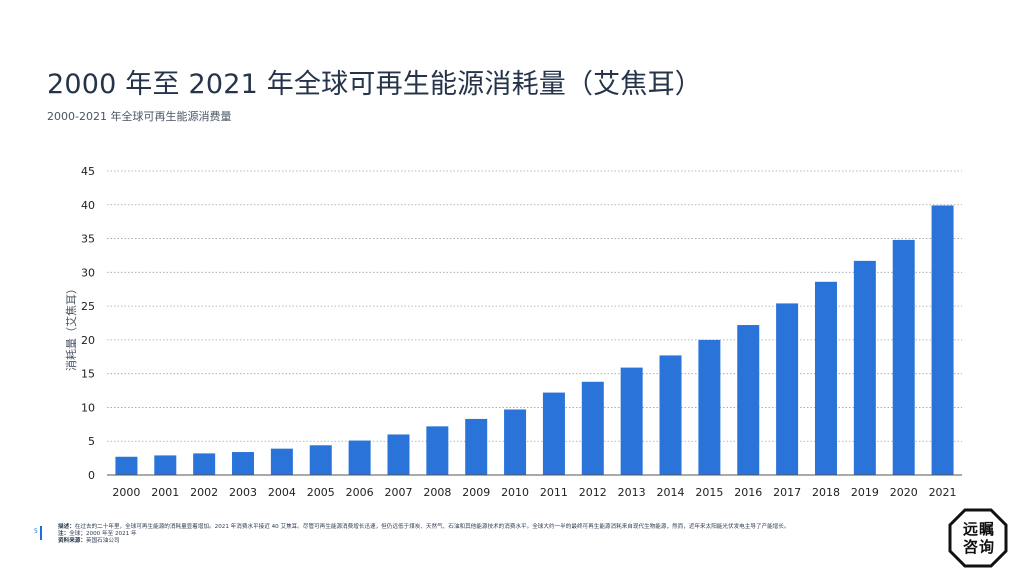 The image size is (1024, 576). What do you see at coordinates (88, 407) in the screenshot?
I see `y-tick-label: 10` at bounding box center [88, 407].